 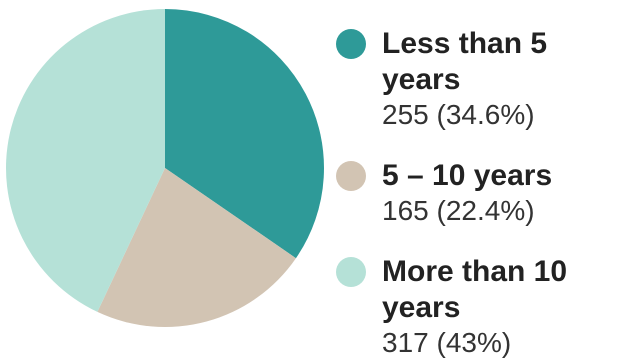 What do you see at coordinates (467, 175) in the screenshot?
I see `legend-label-5-to-10-years: 5 – 10 years` at bounding box center [467, 175].